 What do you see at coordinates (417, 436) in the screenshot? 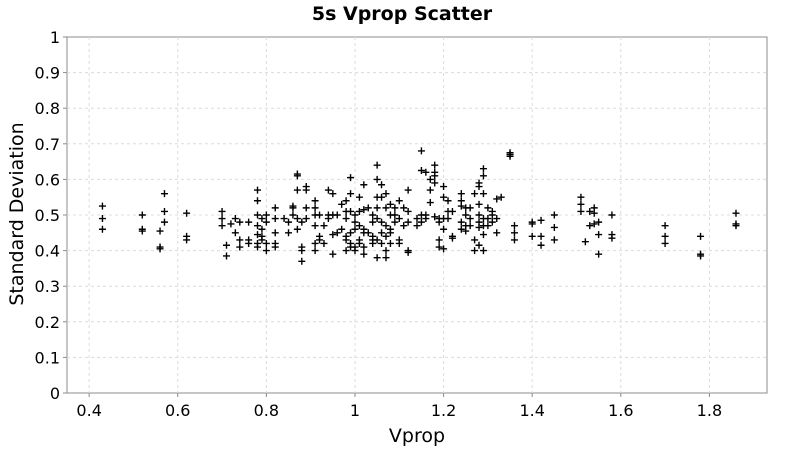
I see `x-axis-label: Vprop` at bounding box center [417, 436].